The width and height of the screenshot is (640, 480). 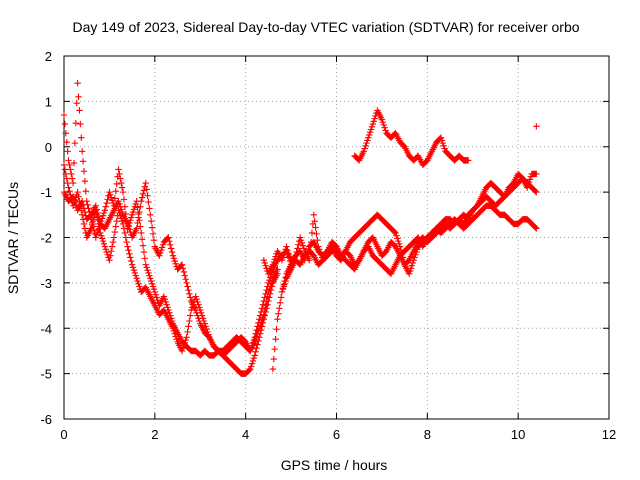 What do you see at coordinates (284, 283) in the screenshot?
I see `data-point-track-f` at bounding box center [284, 283].